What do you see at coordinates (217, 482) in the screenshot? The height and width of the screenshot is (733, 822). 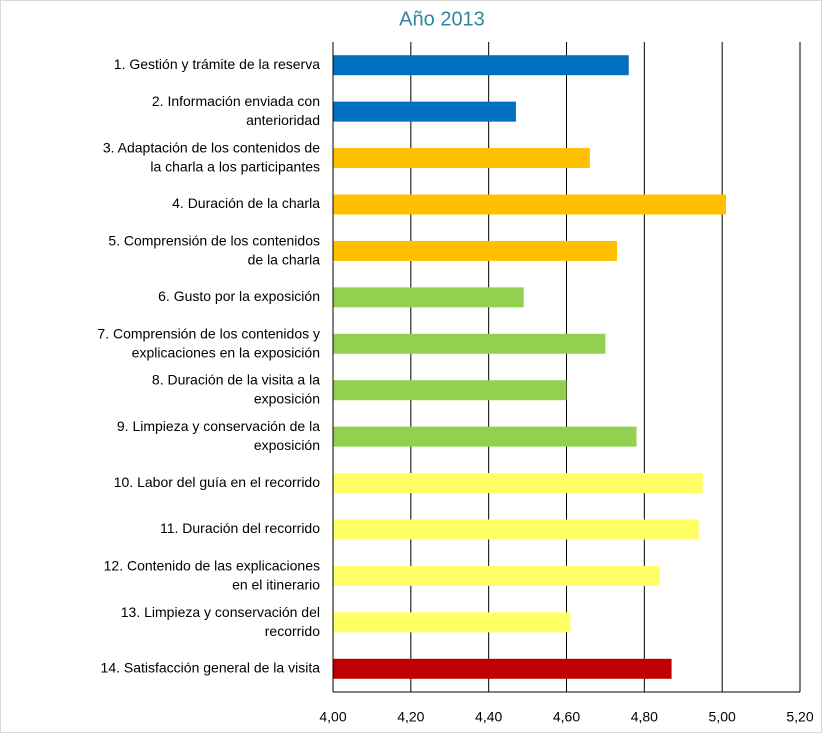 I see `y-tick-label: 10. Labor del guía en el recorrido` at bounding box center [217, 482].